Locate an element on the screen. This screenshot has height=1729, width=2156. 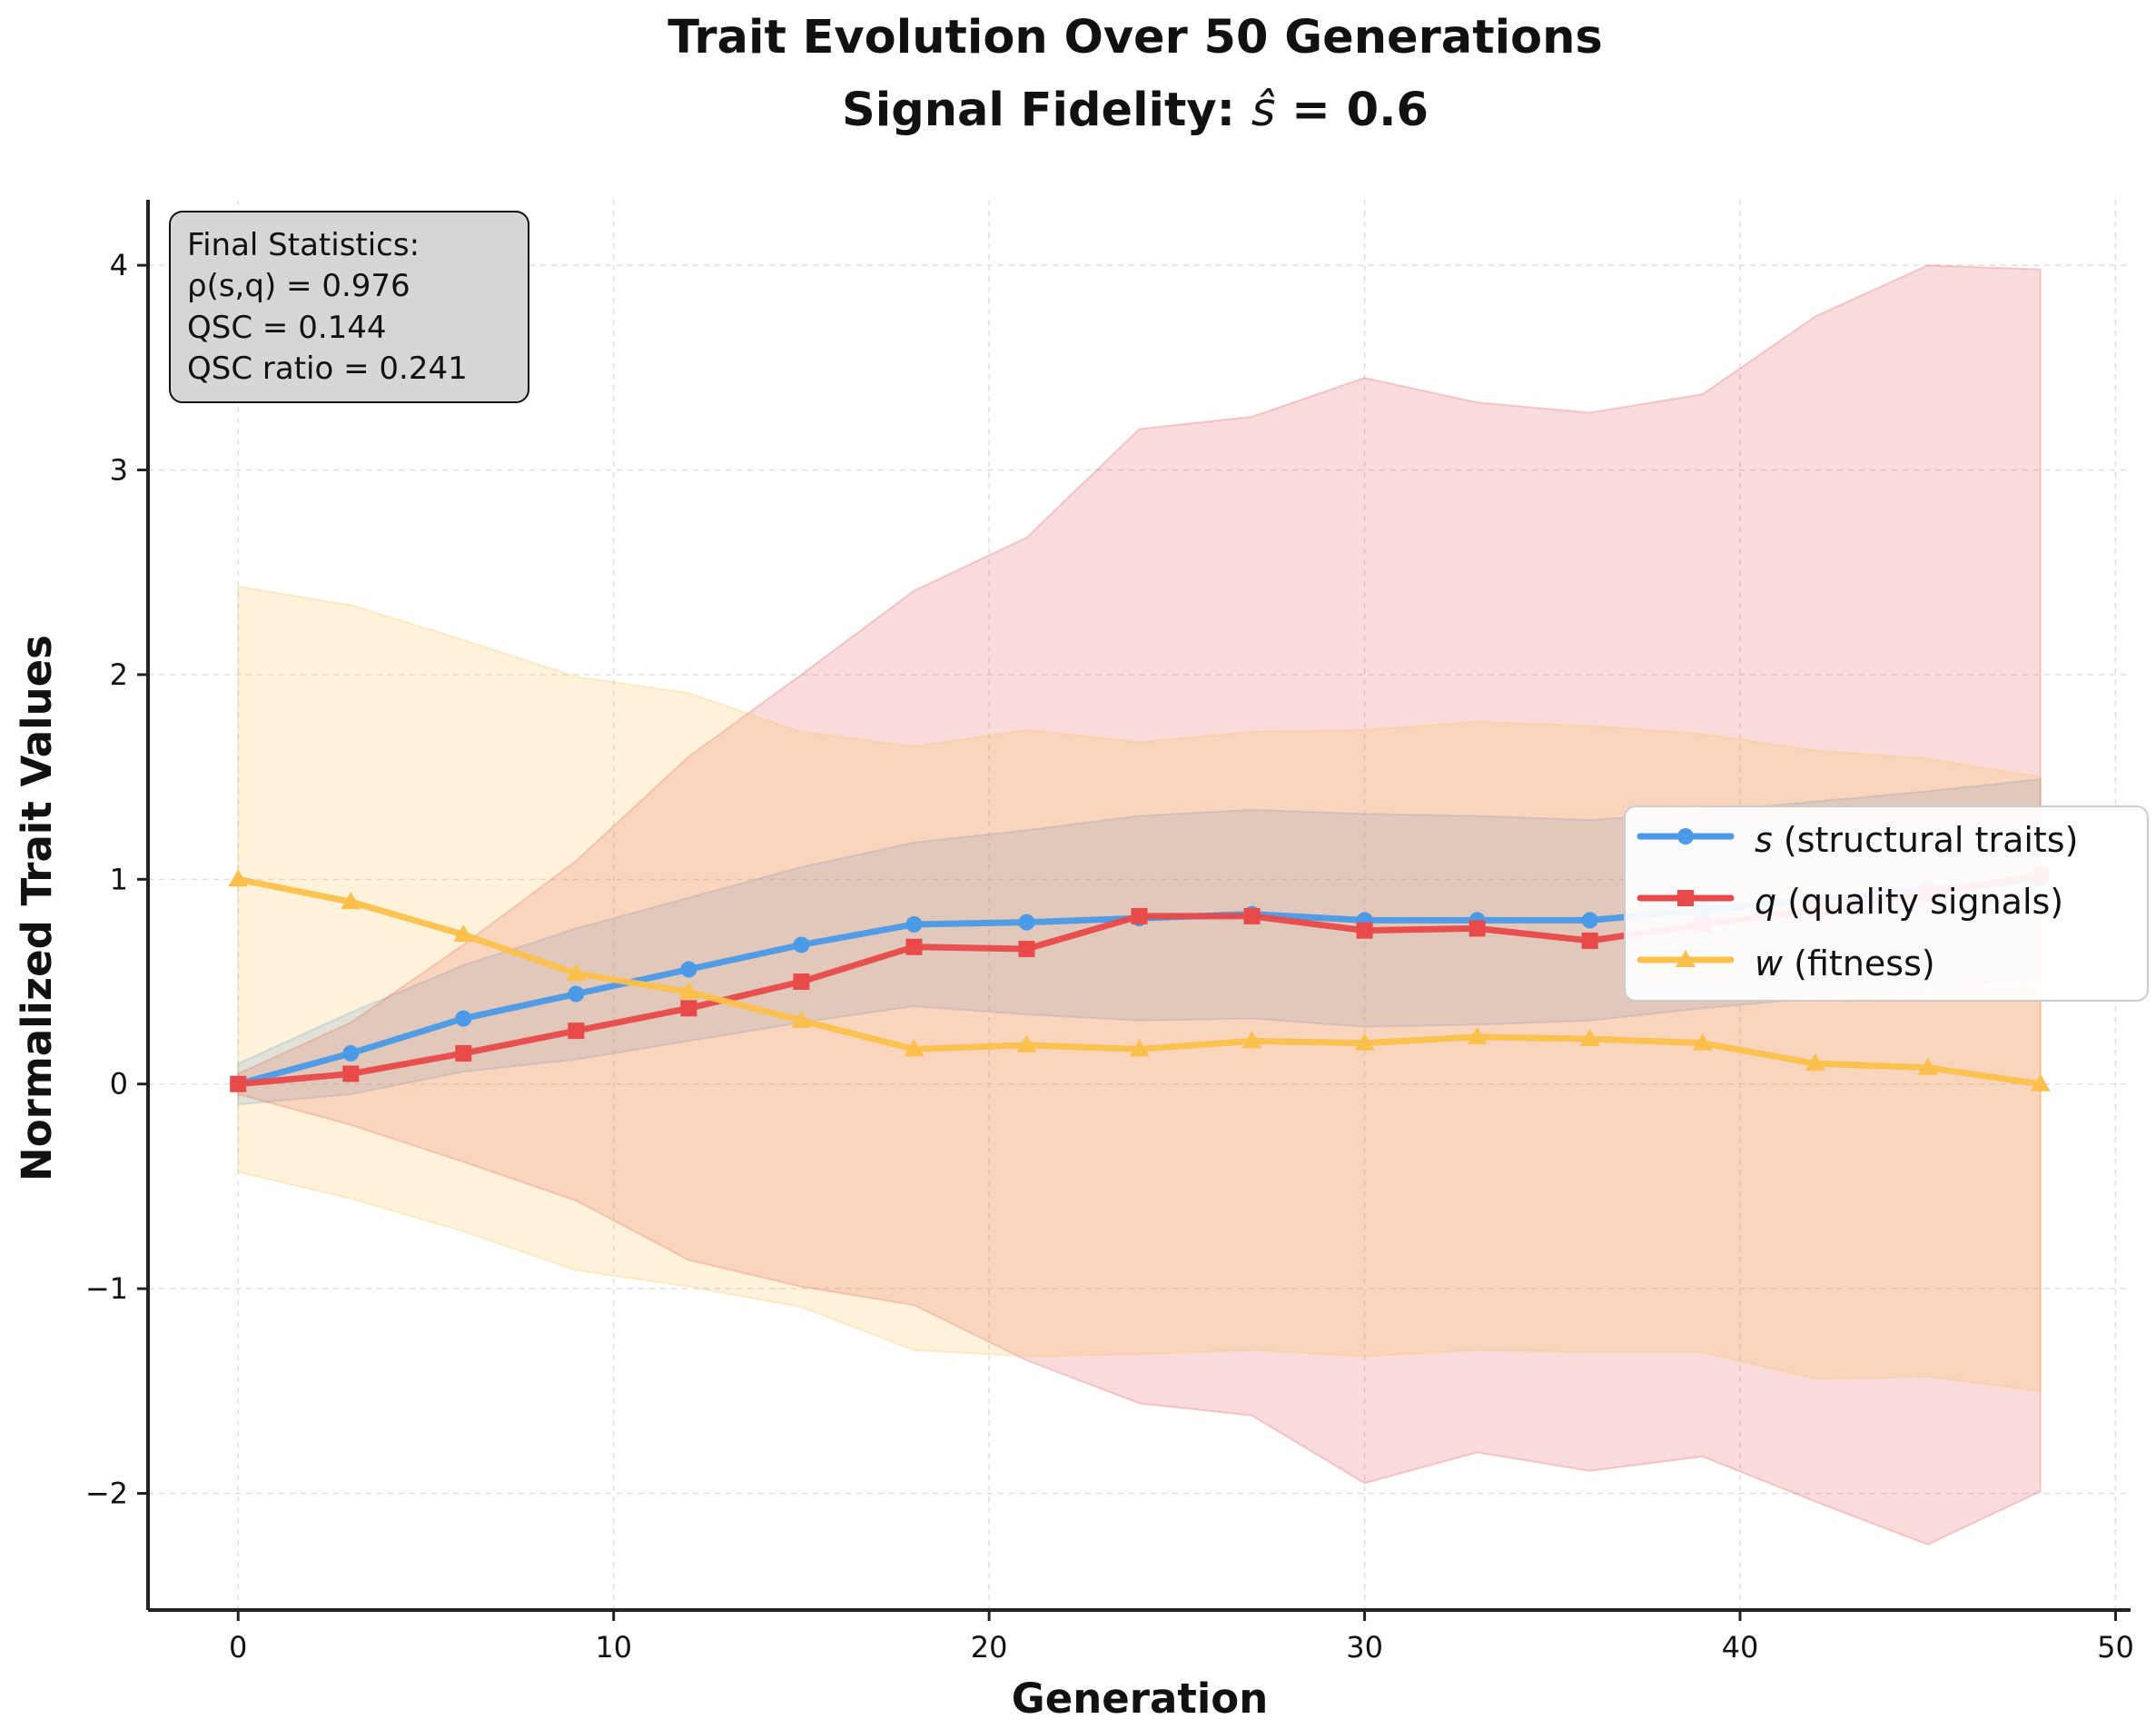
legend-background is located at coordinates (1886, 903).